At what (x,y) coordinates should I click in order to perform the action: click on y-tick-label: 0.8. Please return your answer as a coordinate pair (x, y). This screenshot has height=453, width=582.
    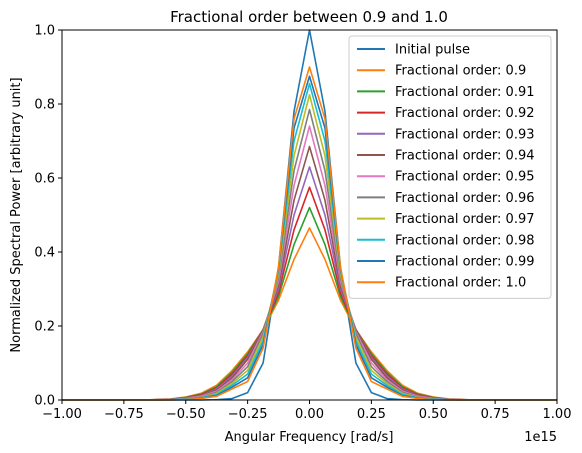
    Looking at the image, I should click on (44, 105).